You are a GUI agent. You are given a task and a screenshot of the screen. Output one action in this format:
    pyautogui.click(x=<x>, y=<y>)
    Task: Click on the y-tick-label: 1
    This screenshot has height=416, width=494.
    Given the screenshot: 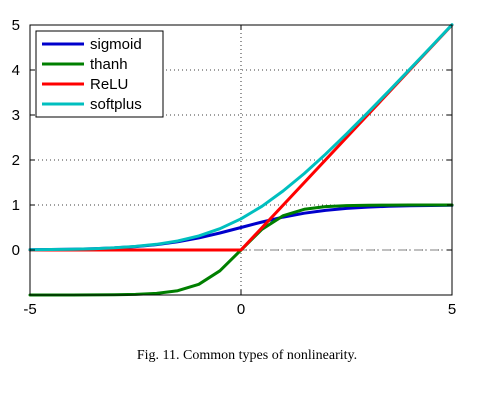 What is the action you would take?
    pyautogui.click(x=16, y=205)
    